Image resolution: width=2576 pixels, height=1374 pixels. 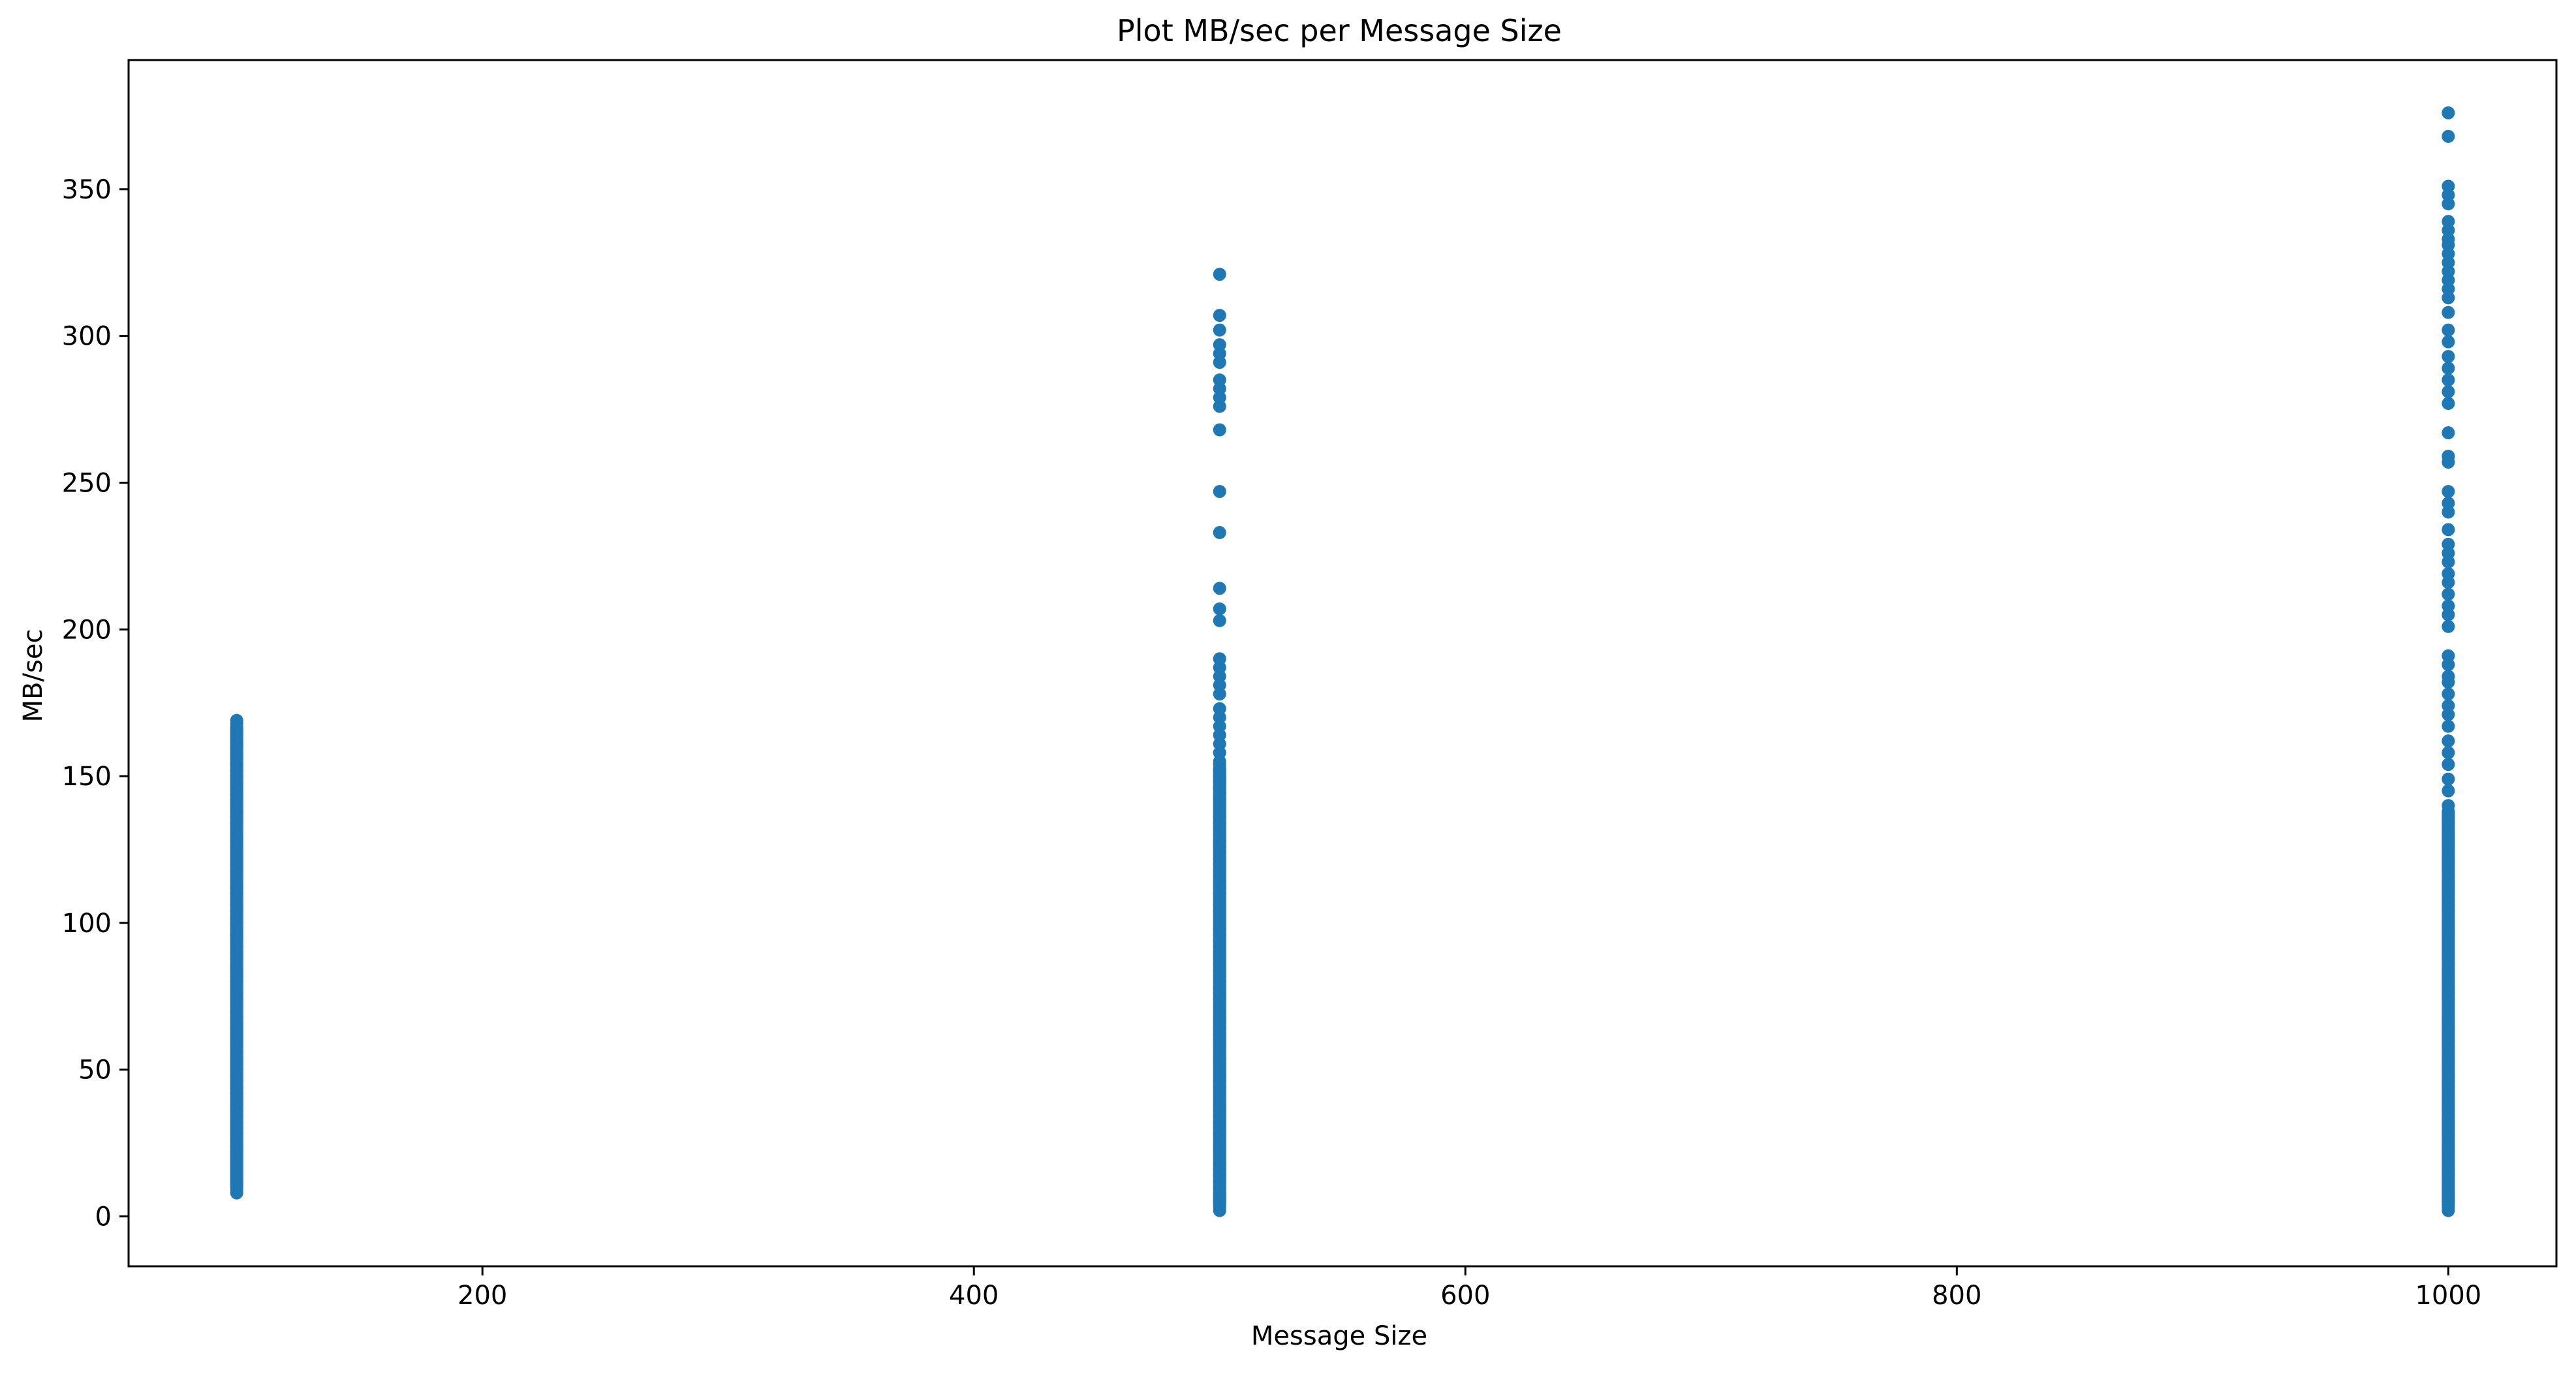 What do you see at coordinates (2448, 1296) in the screenshot?
I see `x-tick-label: 1000` at bounding box center [2448, 1296].